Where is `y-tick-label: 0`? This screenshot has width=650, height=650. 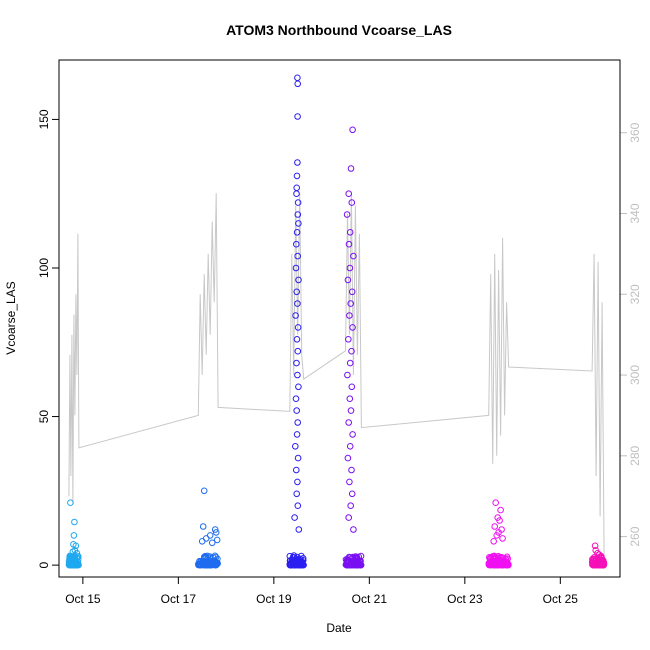
y-tick-label: 0 is located at coordinates (44, 564).